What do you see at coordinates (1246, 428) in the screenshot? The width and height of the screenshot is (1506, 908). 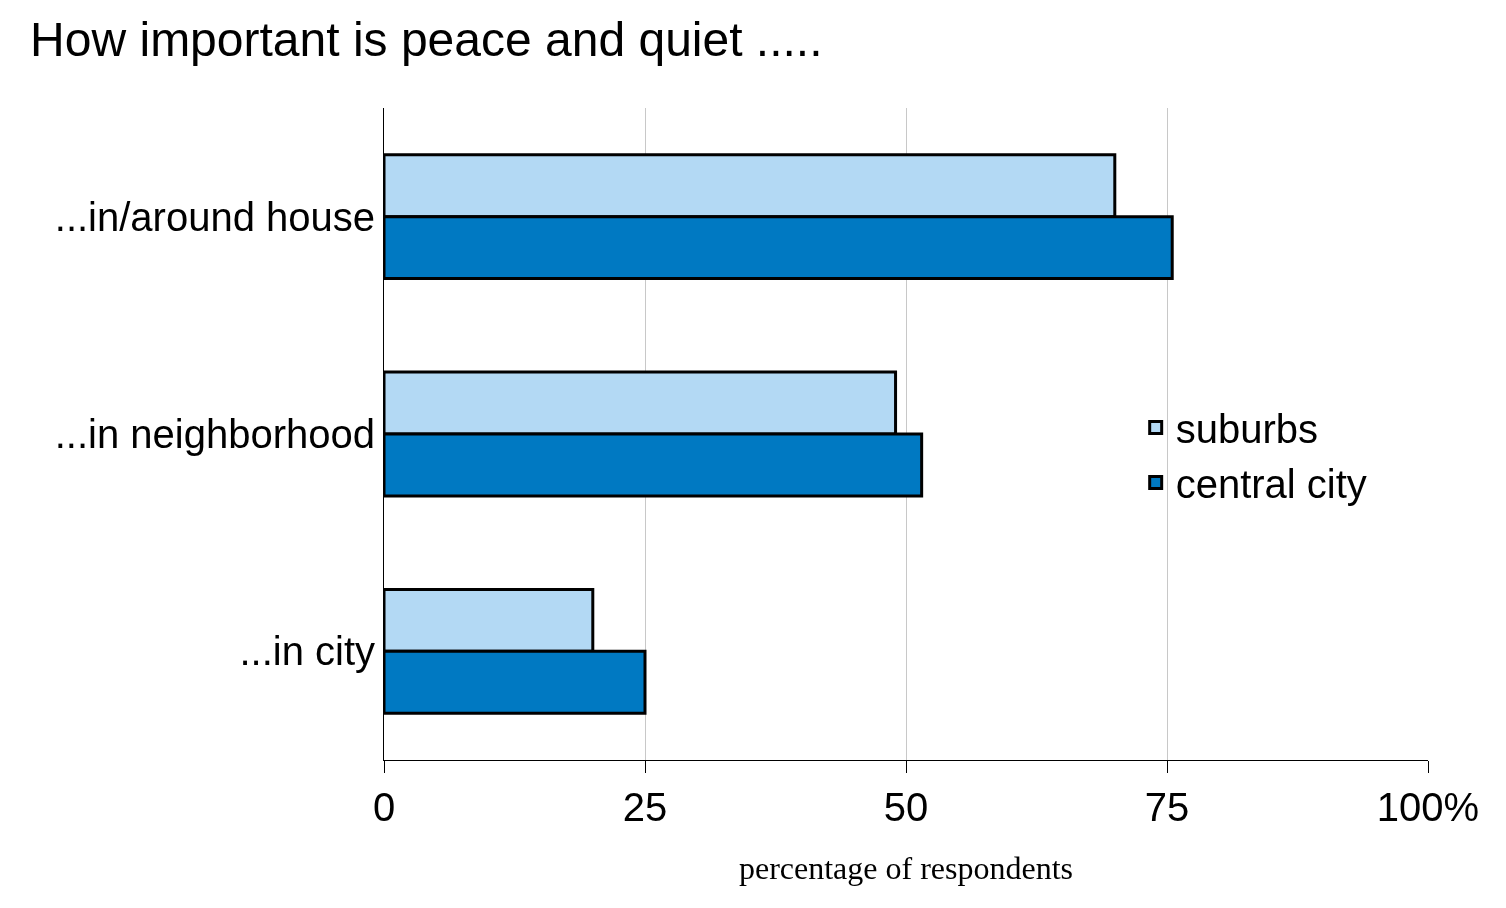 I see `legend-label: suburbs` at bounding box center [1246, 428].